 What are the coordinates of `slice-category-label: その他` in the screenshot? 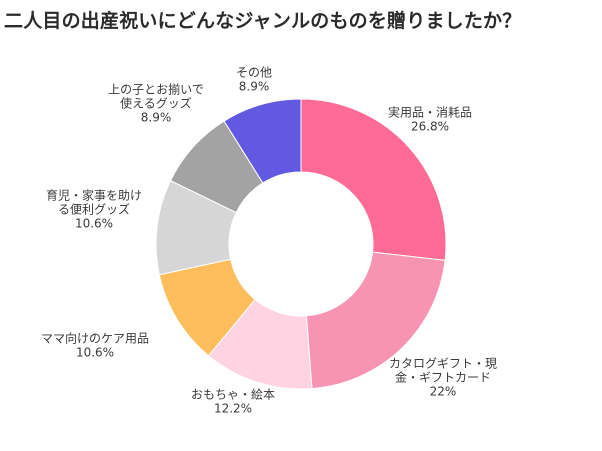 It's located at (254, 73).